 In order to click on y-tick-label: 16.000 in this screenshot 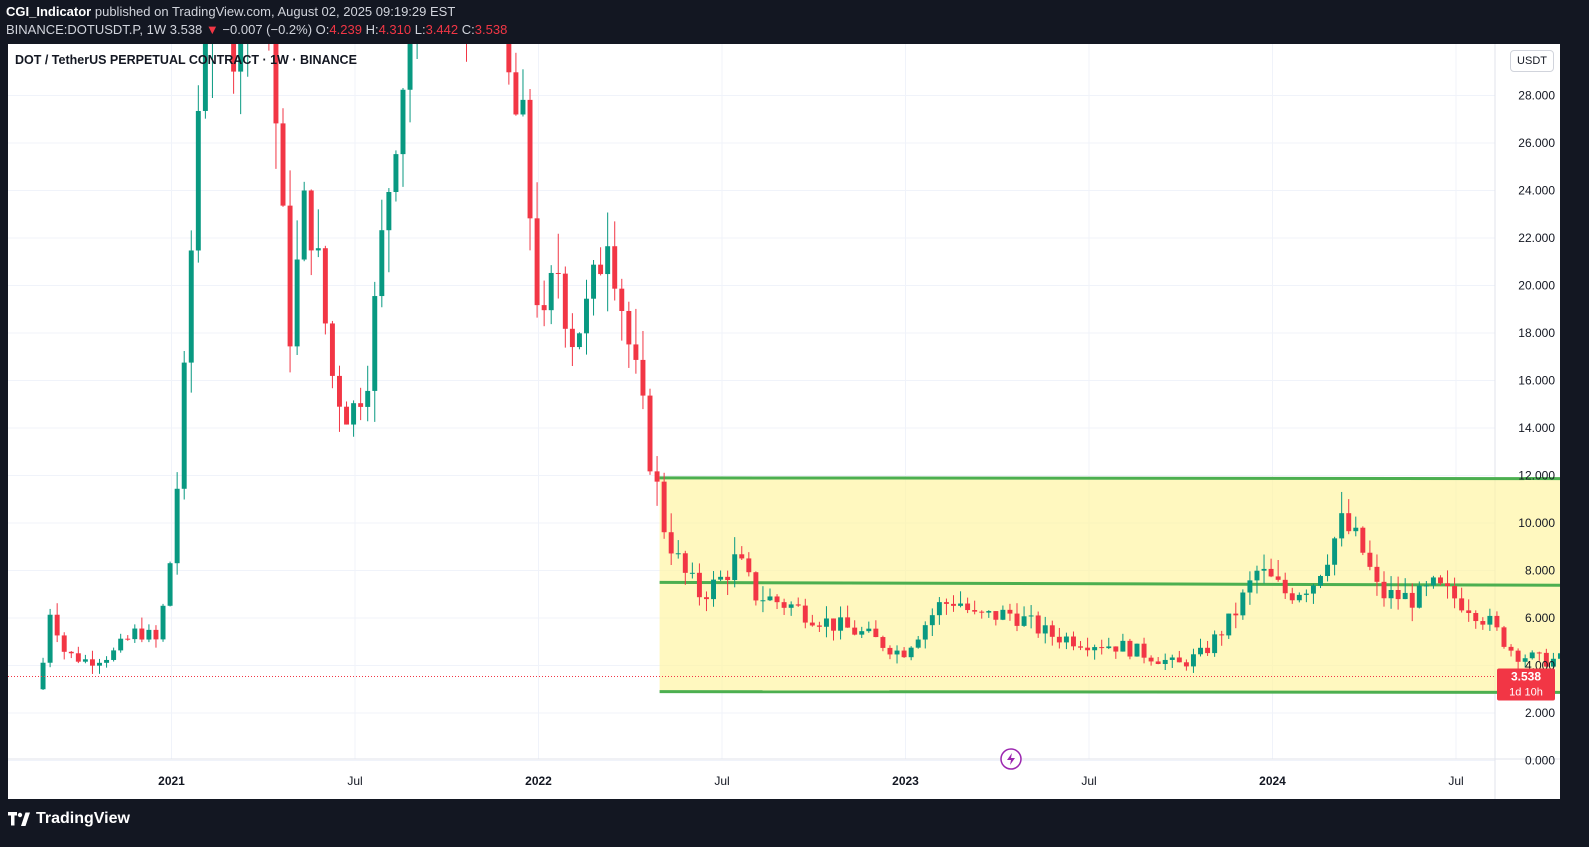, I will do `click(1536, 381)`.